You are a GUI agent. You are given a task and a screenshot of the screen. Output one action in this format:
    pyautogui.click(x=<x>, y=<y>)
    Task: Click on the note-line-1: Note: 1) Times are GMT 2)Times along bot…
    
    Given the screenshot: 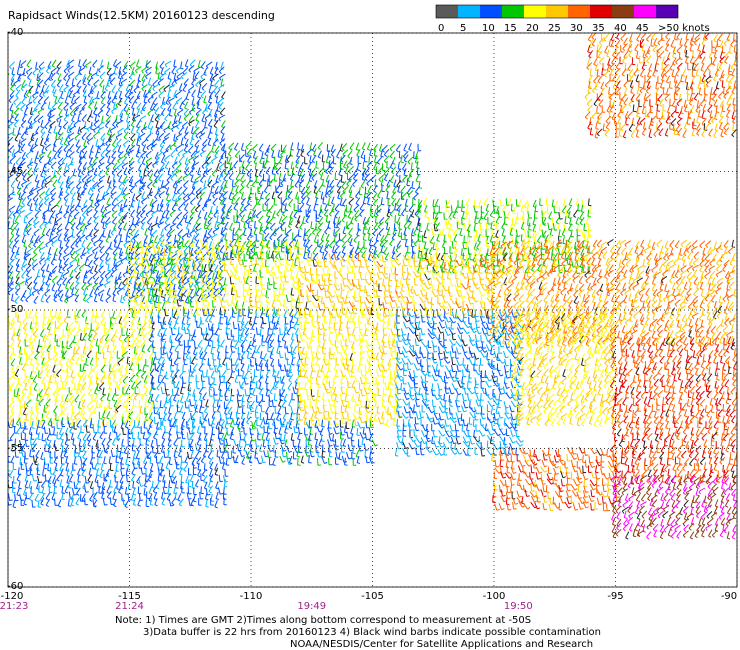 What is the action you would take?
    pyautogui.click(x=323, y=620)
    